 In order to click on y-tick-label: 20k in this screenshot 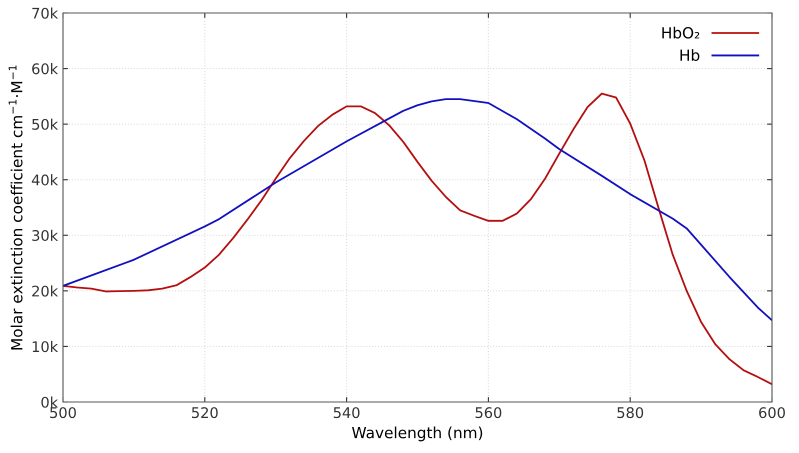, I will do `click(45, 291)`.